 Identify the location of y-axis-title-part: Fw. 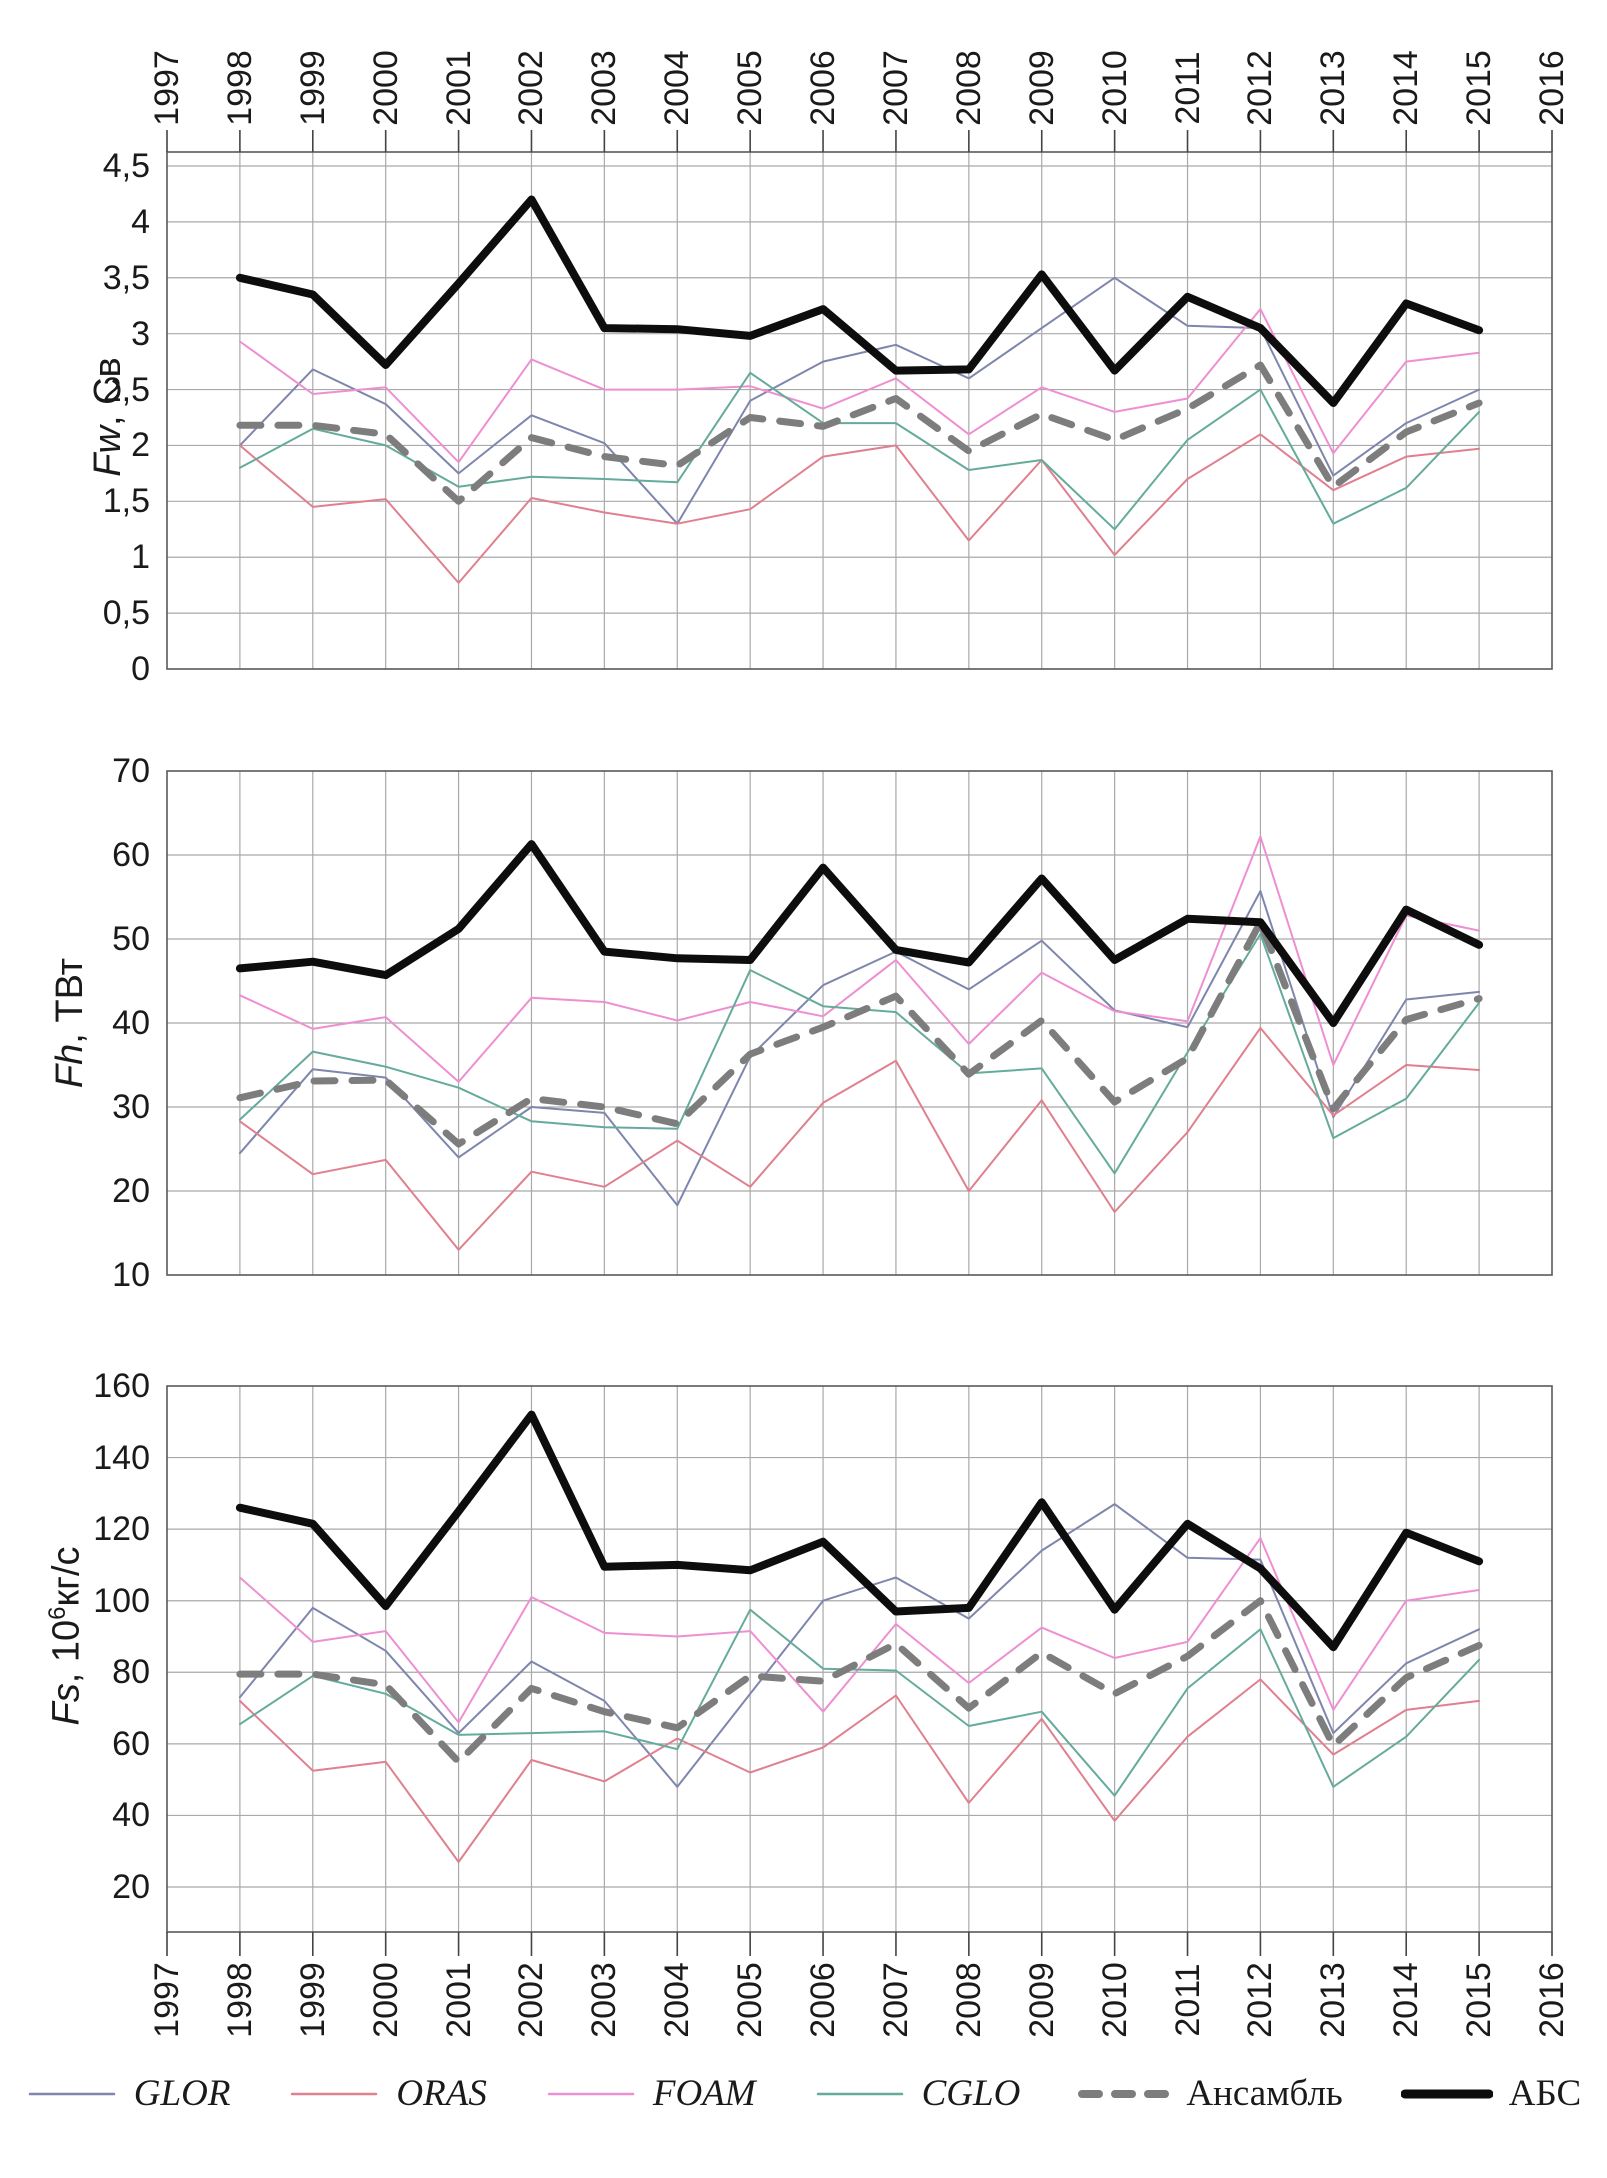
(108, 451).